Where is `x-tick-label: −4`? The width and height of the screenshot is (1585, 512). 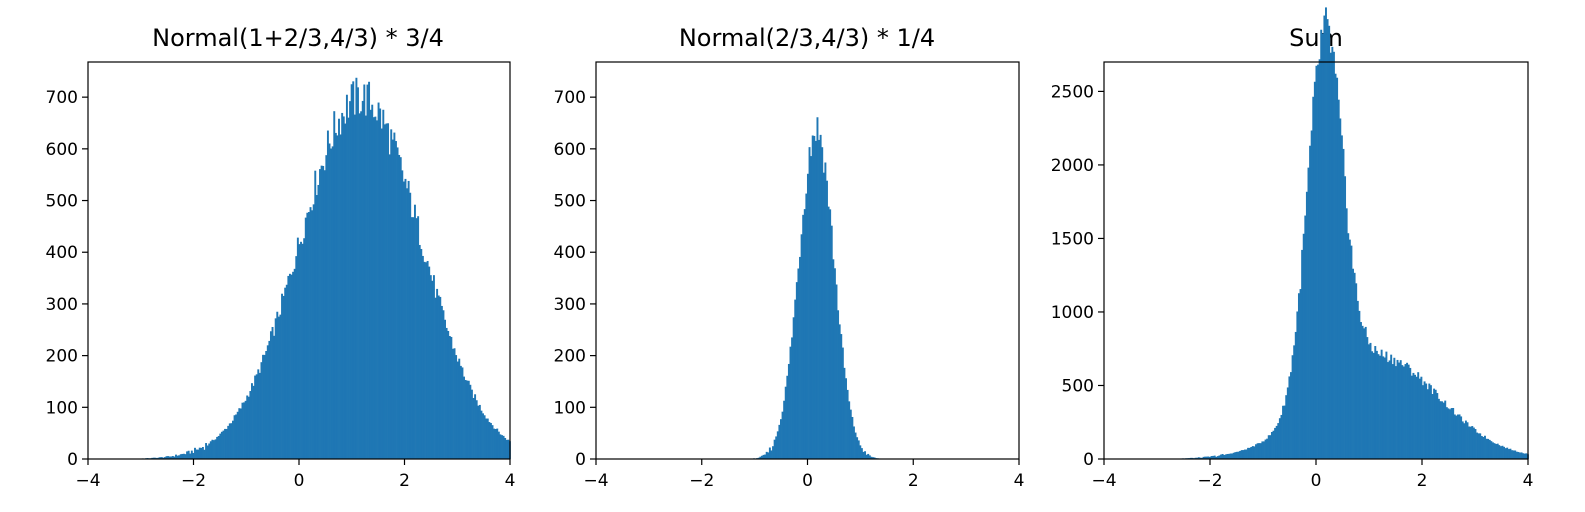 x-tick-label: −4 is located at coordinates (1103, 481).